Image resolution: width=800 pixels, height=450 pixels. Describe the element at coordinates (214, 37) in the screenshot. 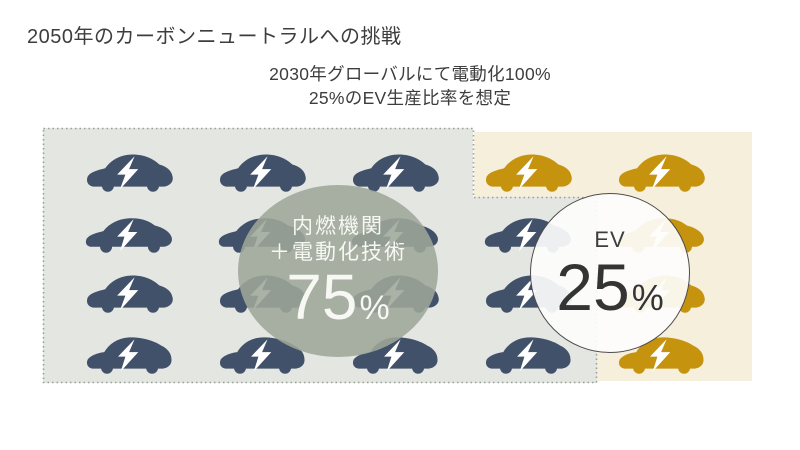

I see `slide-title: 2050年のカーボンニュートラルへの挑戦` at that location.